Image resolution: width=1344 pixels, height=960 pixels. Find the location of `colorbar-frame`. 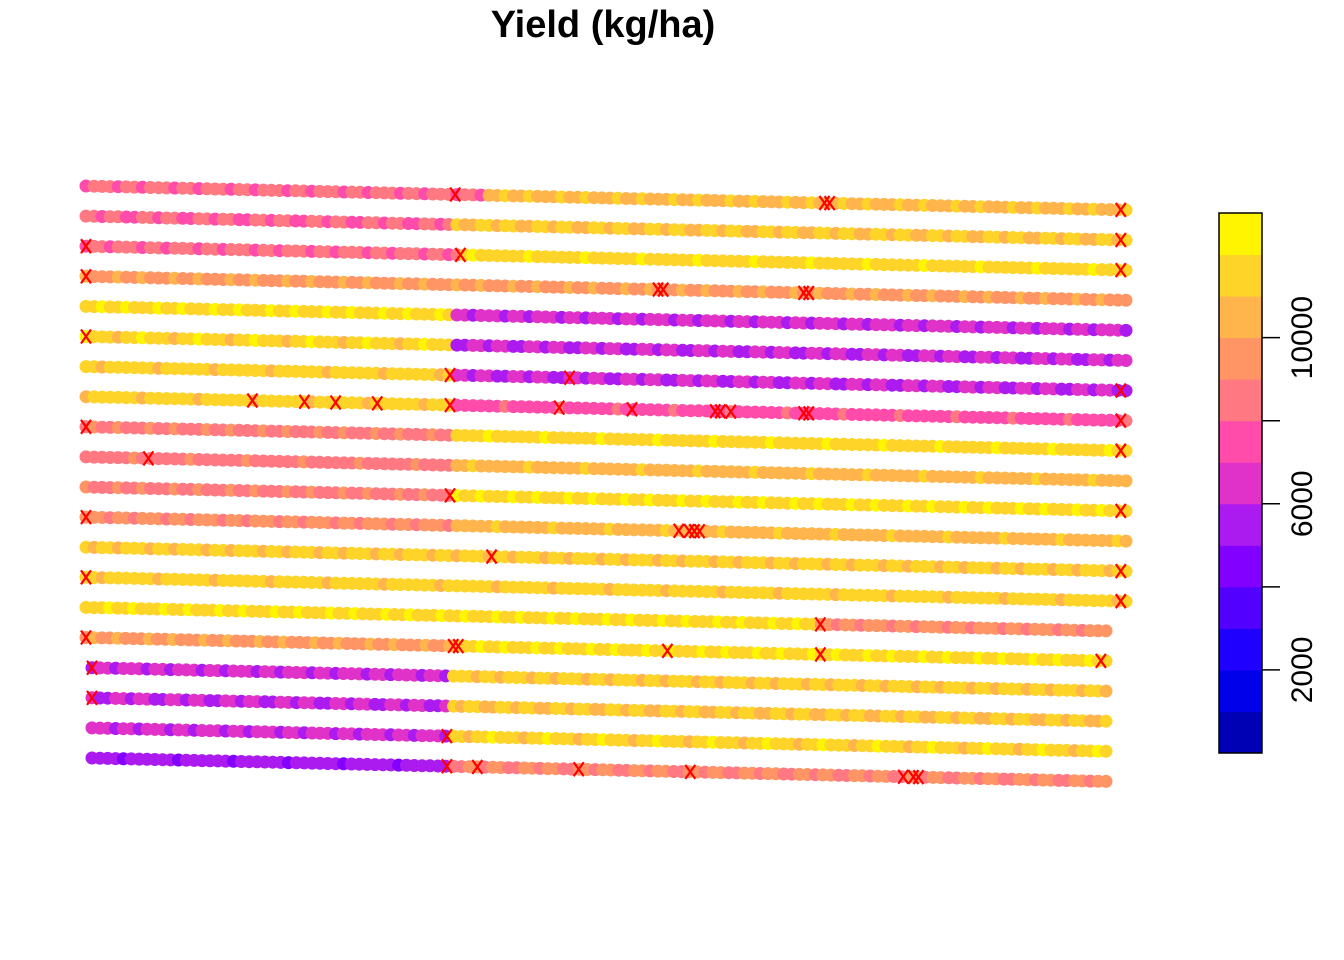

colorbar-frame is located at coordinates (1240, 483).